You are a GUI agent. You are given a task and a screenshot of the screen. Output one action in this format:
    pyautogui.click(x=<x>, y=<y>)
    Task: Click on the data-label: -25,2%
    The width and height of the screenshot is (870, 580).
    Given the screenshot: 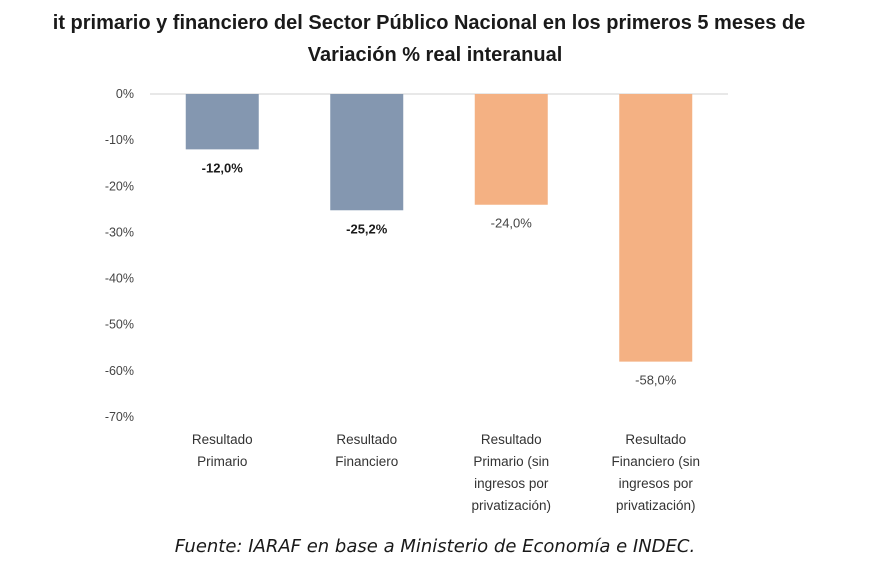 What is the action you would take?
    pyautogui.click(x=367, y=228)
    